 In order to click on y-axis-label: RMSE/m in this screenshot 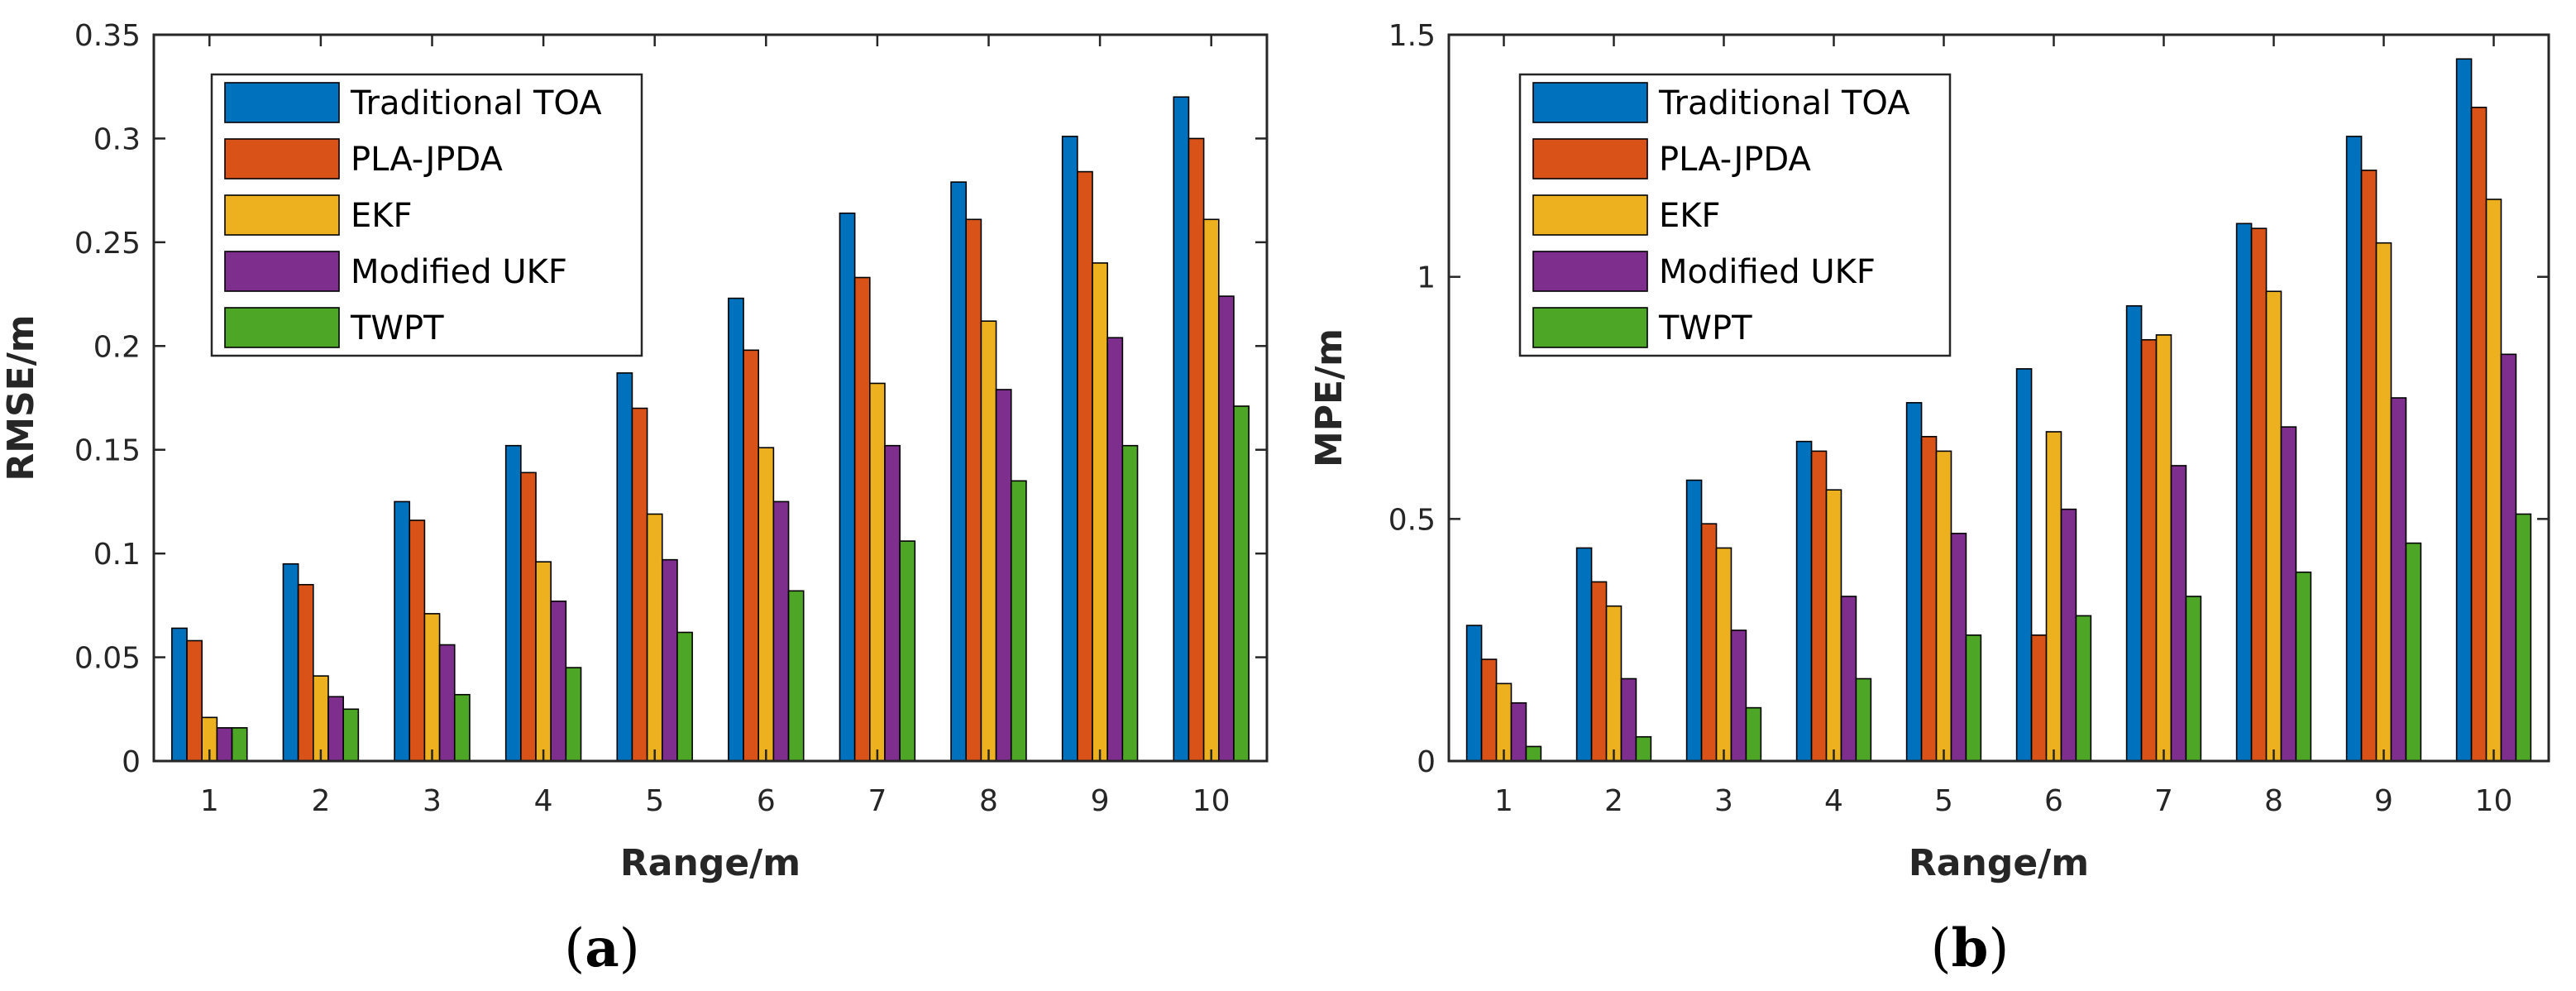, I will do `click(21, 397)`.